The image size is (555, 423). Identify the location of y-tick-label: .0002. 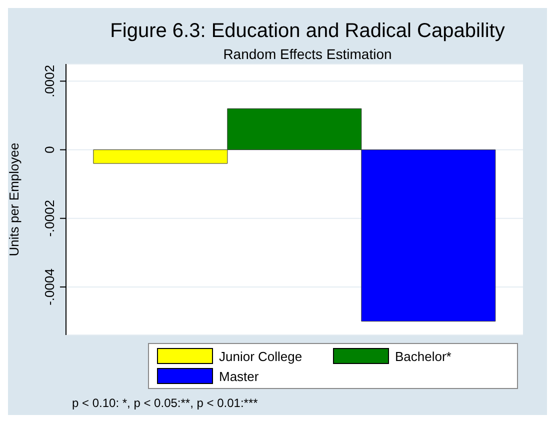
(49, 81).